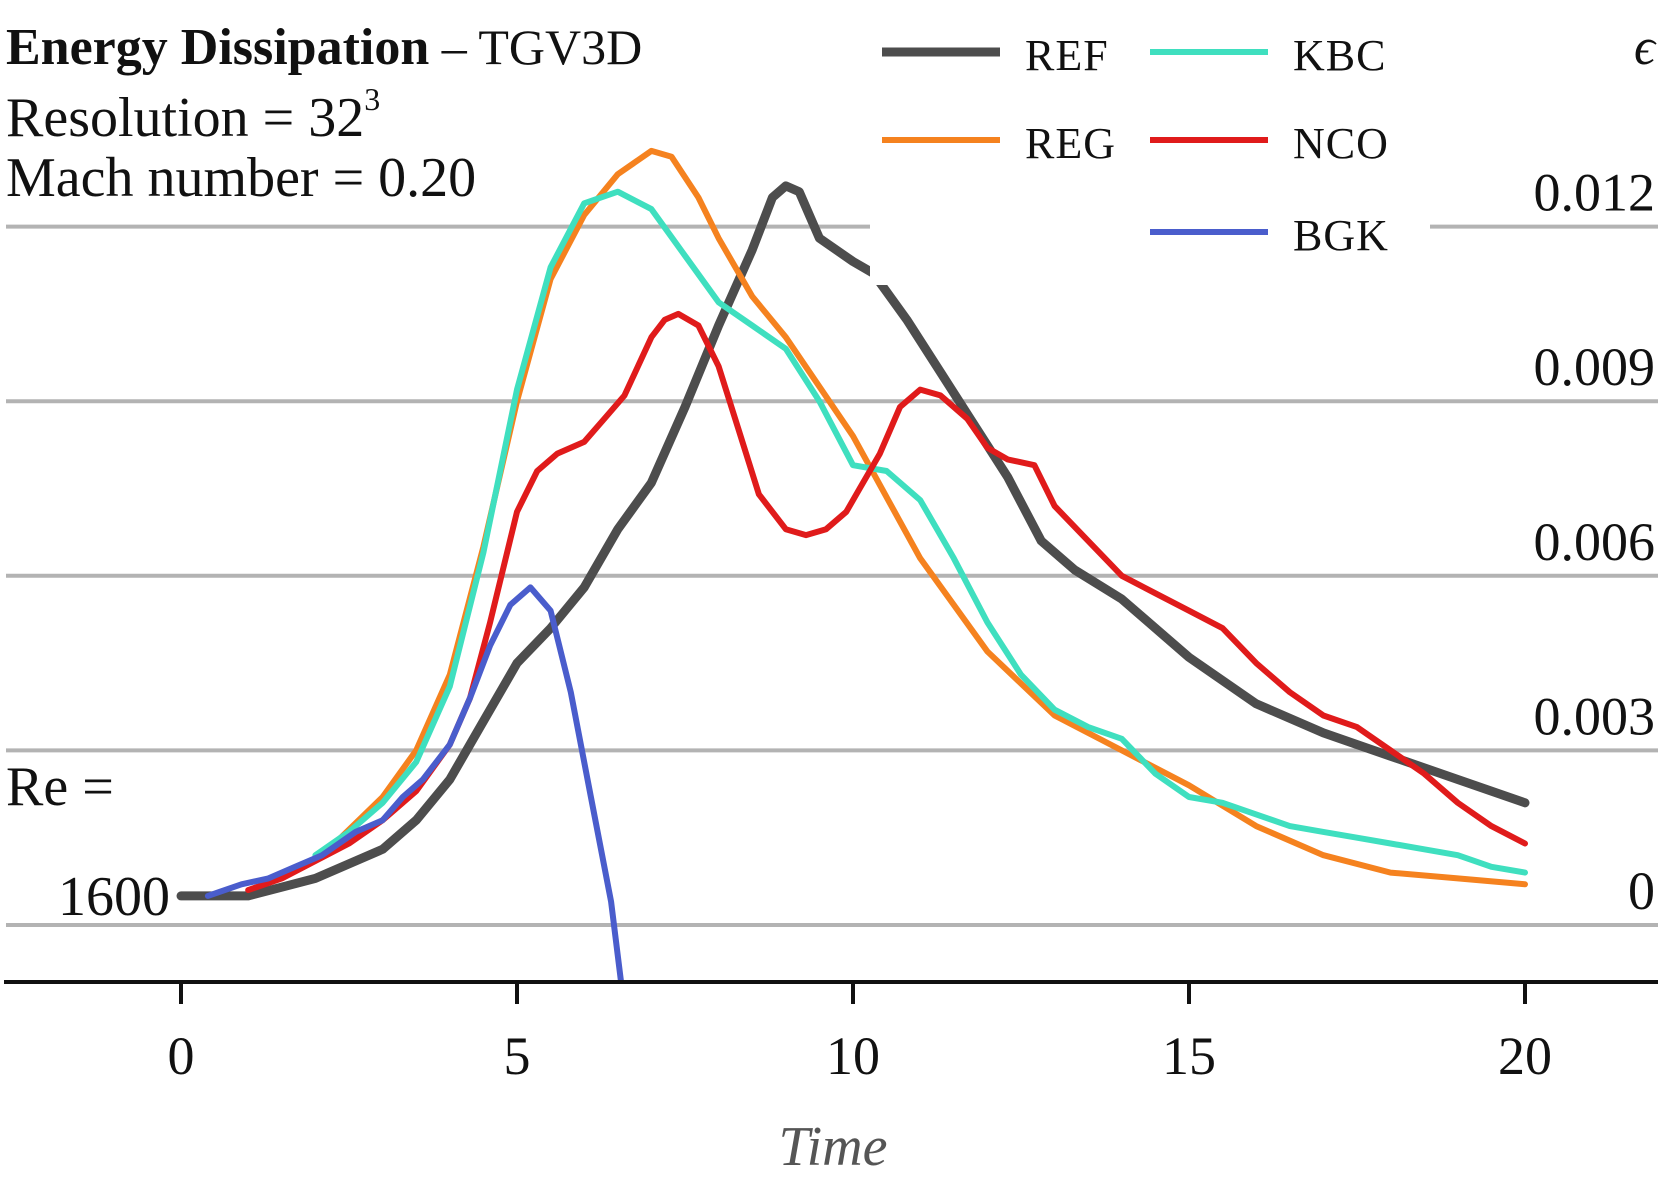 This screenshot has width=1661, height=1190. I want to click on legend-label-bgk: BGK, so click(1341, 235).